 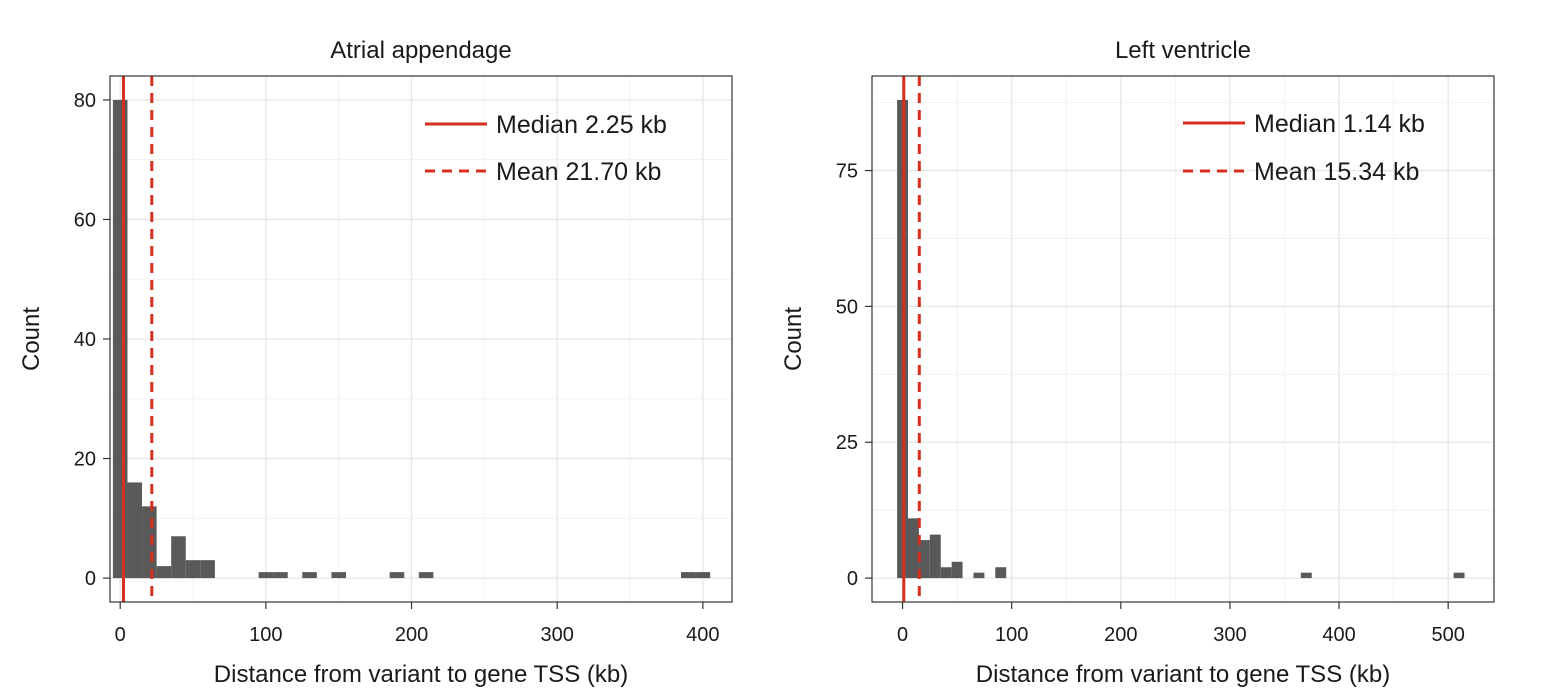 What do you see at coordinates (578, 172) in the screenshot?
I see `legend-label-mean: Mean 21.70 kb` at bounding box center [578, 172].